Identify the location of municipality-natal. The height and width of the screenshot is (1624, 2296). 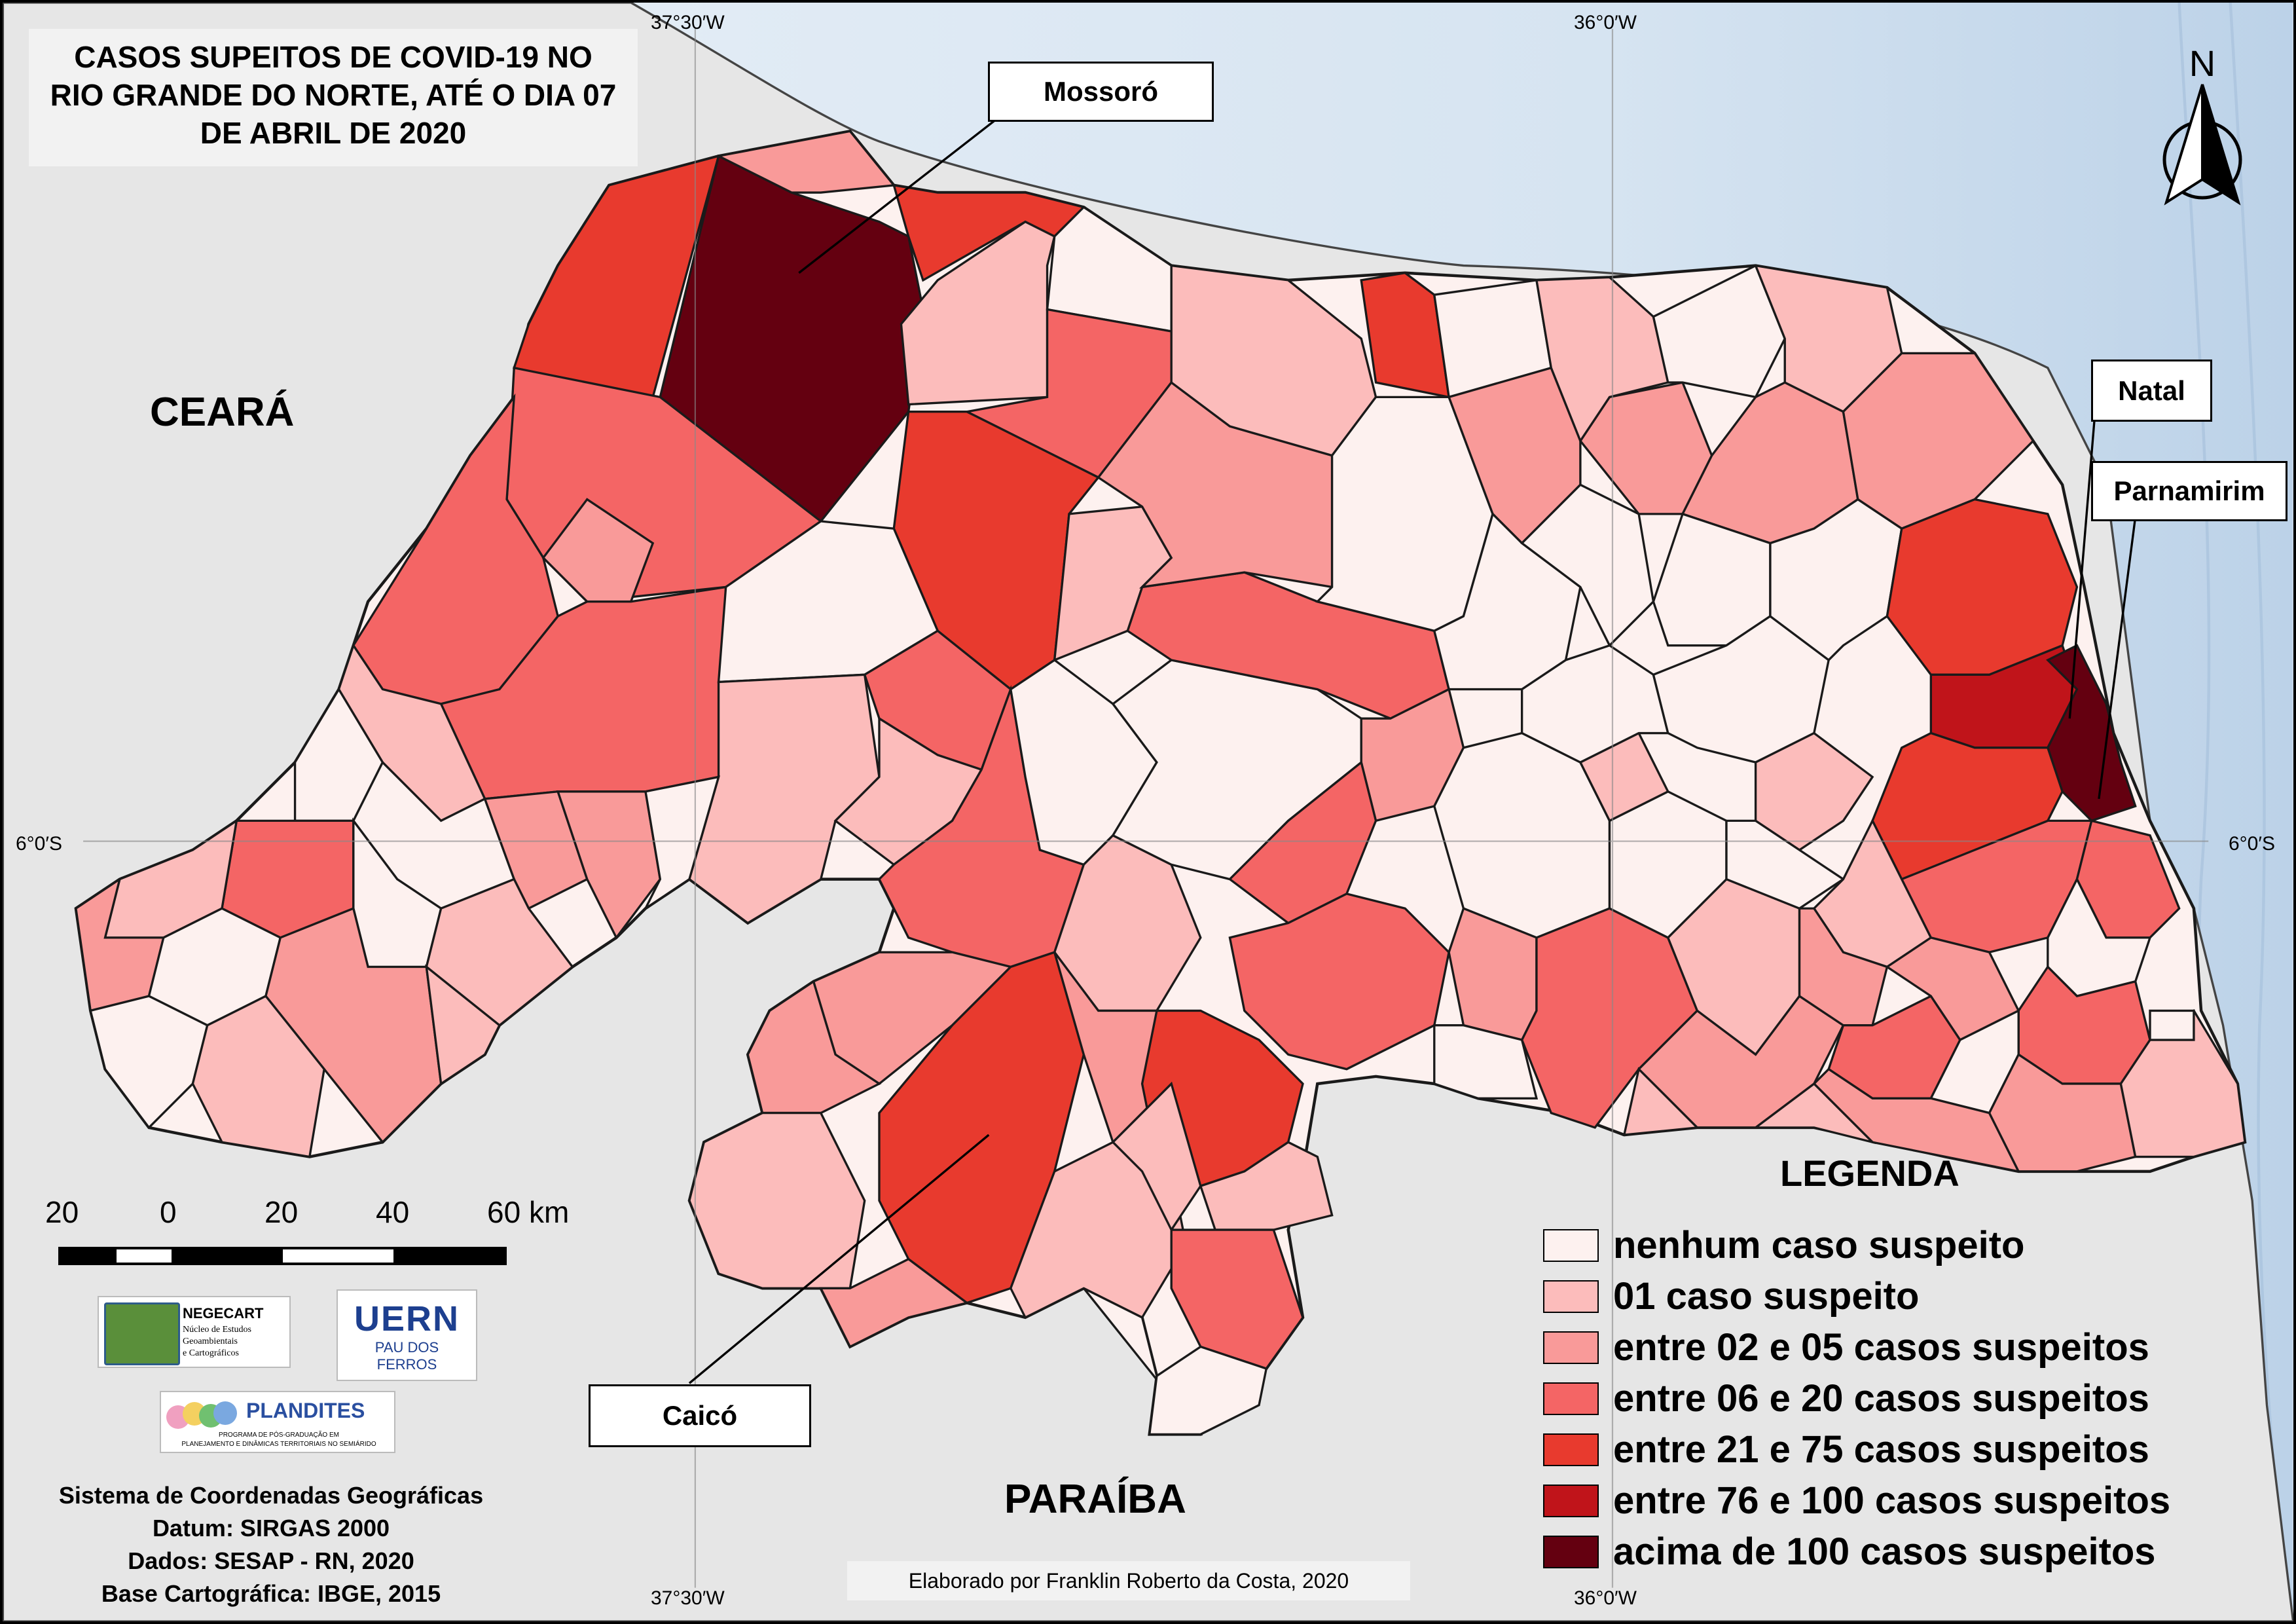
(2091, 733).